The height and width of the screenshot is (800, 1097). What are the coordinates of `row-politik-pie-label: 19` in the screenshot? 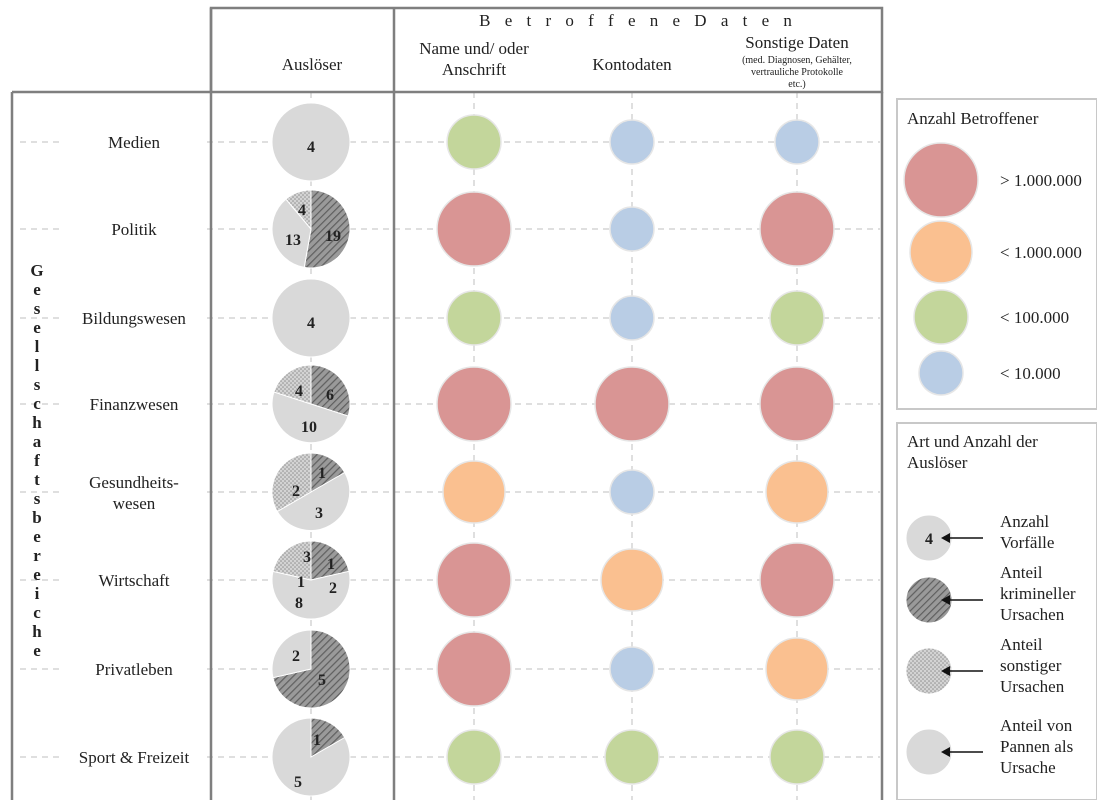 It's located at (333, 236).